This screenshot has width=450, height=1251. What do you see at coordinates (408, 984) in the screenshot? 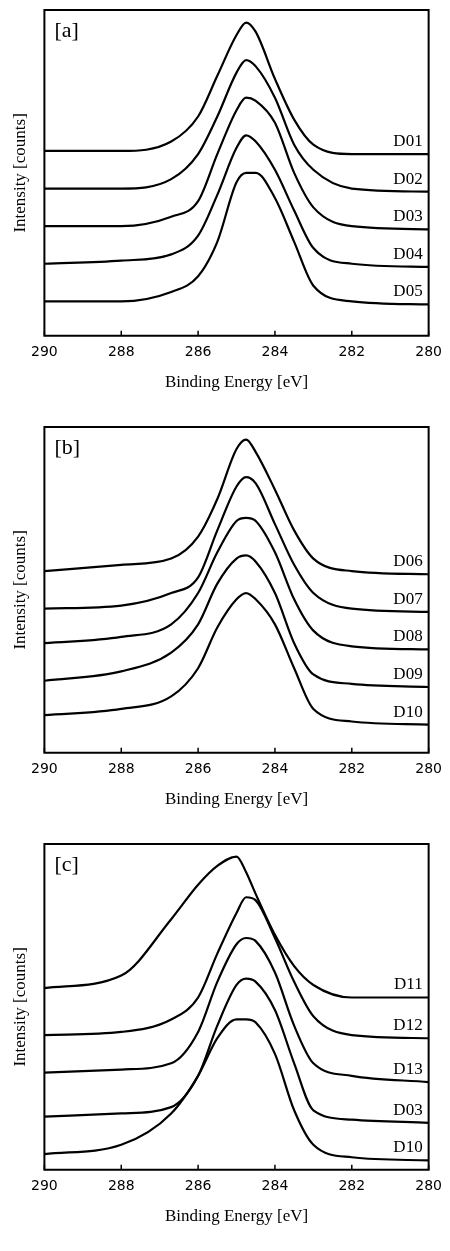
I see `series-label: D11` at bounding box center [408, 984].